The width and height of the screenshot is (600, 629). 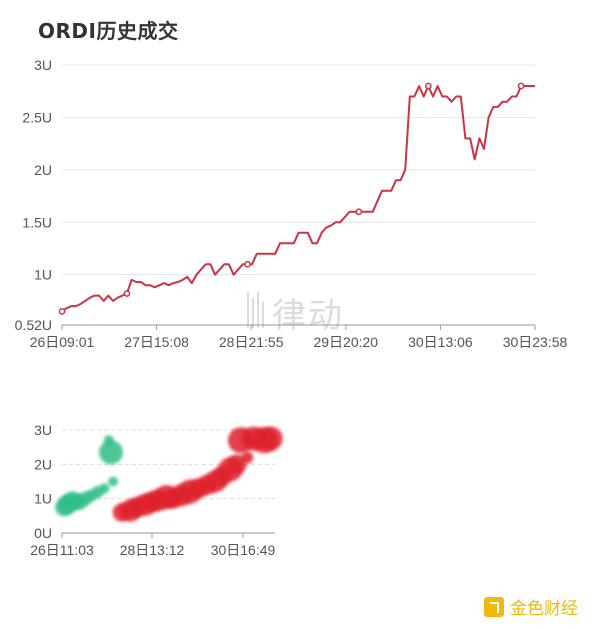 What do you see at coordinates (494, 606) in the screenshot?
I see `brand-icon` at bounding box center [494, 606].